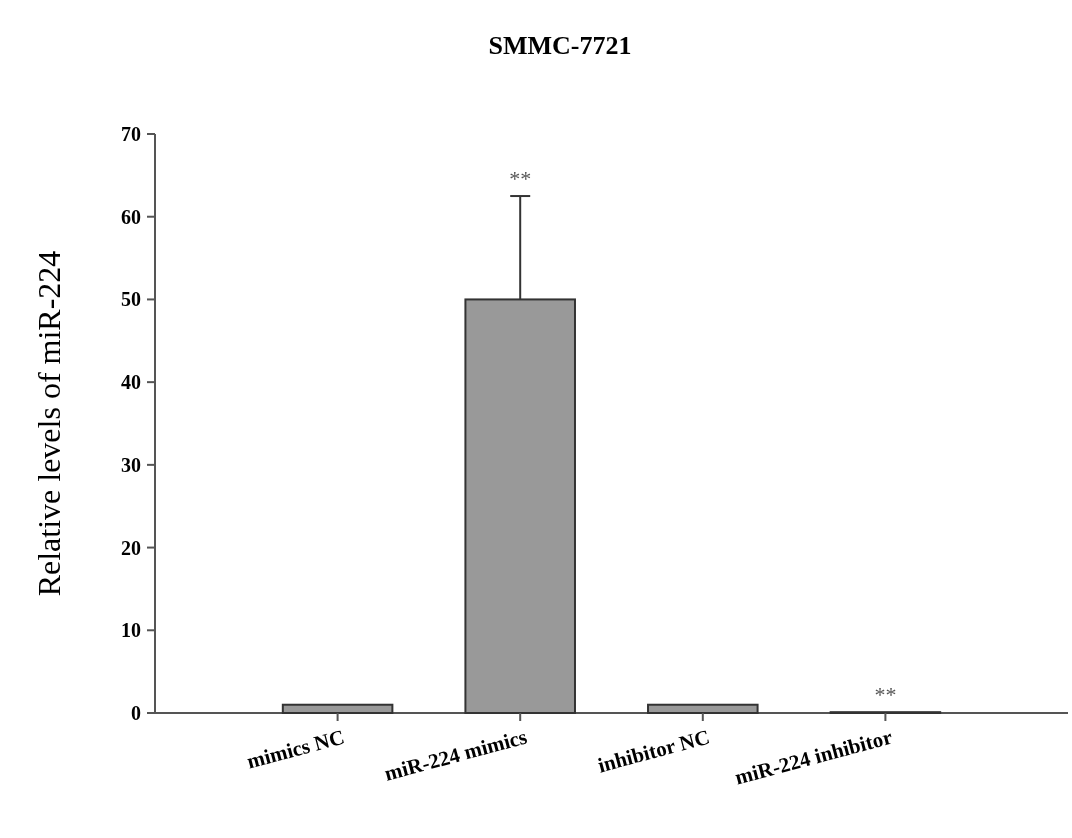  Describe the element at coordinates (295, 749) in the screenshot. I see `x-tick-label: mimics NC` at that location.